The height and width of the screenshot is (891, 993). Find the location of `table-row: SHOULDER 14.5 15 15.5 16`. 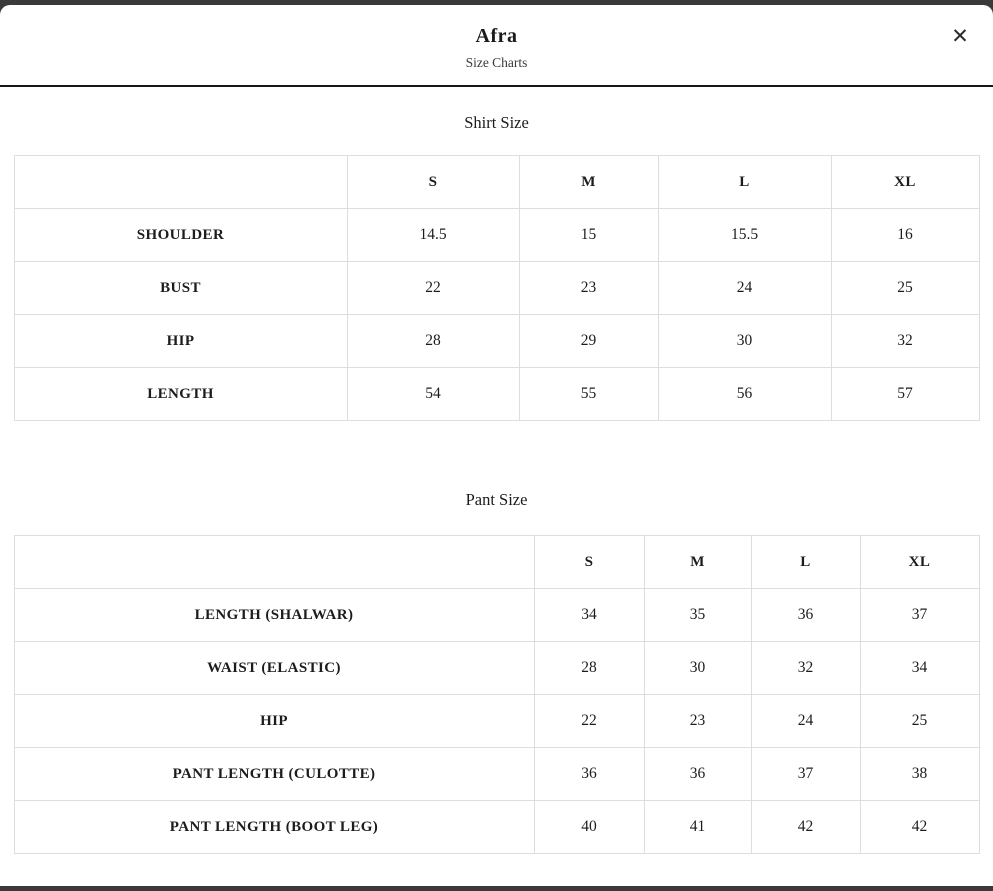

table-row: SHOULDER 14.5 15 15.5 16 is located at coordinates (496, 235).